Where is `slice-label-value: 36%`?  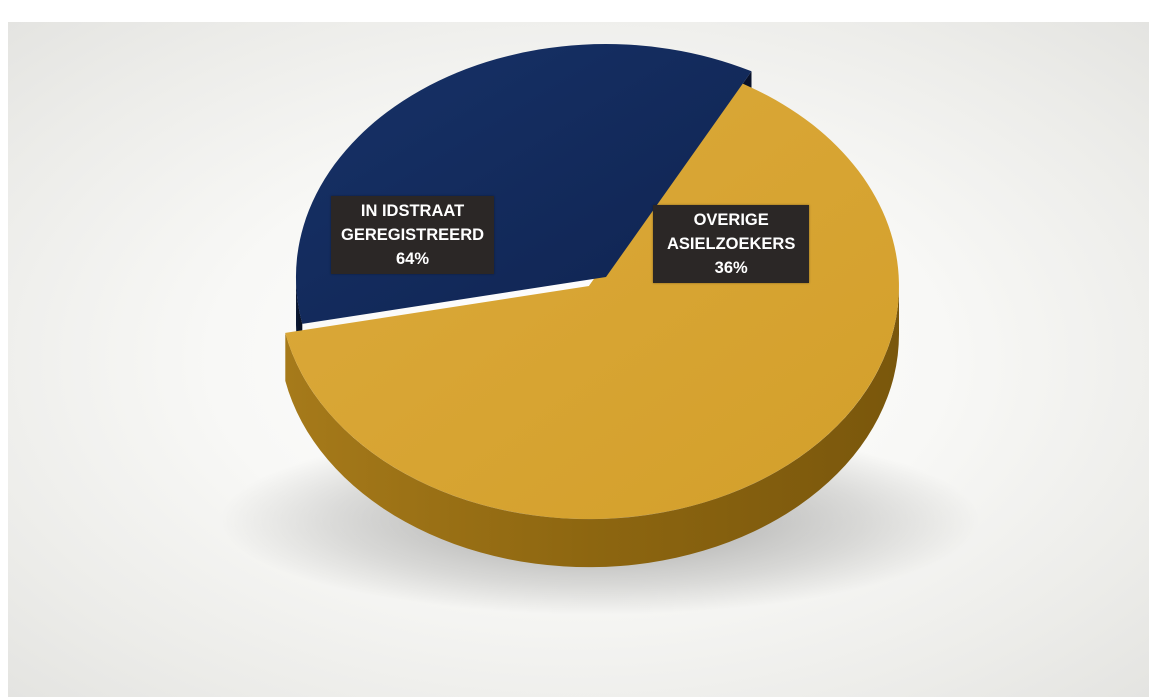
slice-label-value: 36% is located at coordinates (731, 268).